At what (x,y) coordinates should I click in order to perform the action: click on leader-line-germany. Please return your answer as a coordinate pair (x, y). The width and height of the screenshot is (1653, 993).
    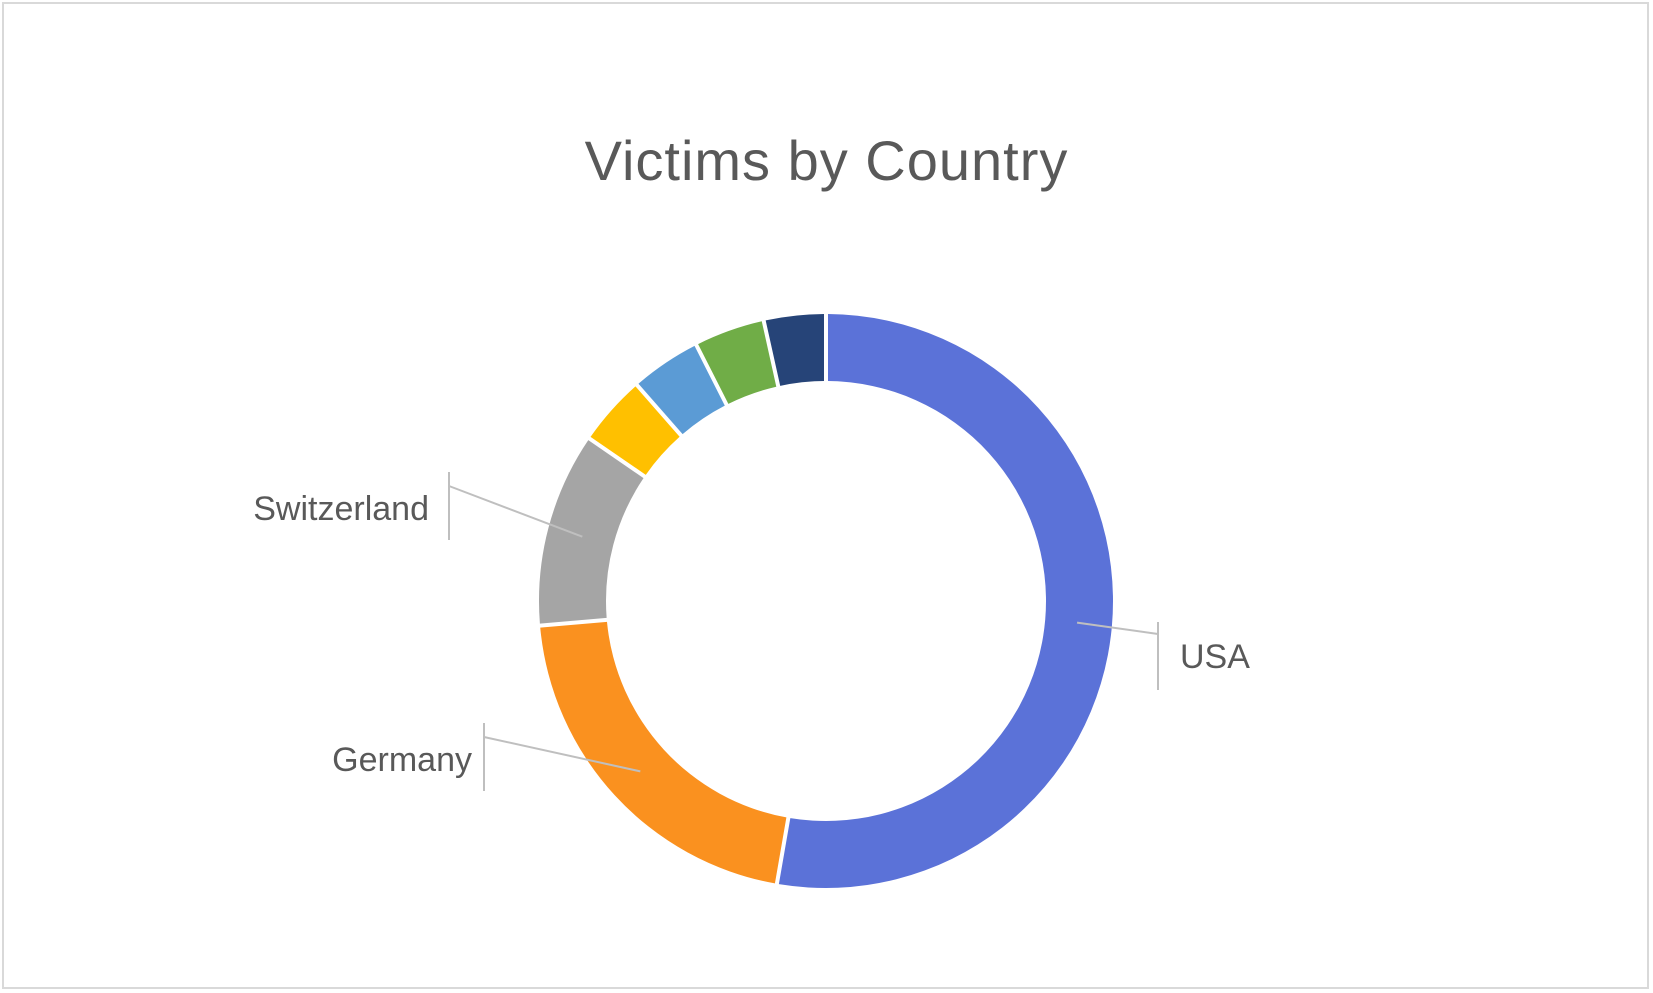
    Looking at the image, I should click on (562, 754).